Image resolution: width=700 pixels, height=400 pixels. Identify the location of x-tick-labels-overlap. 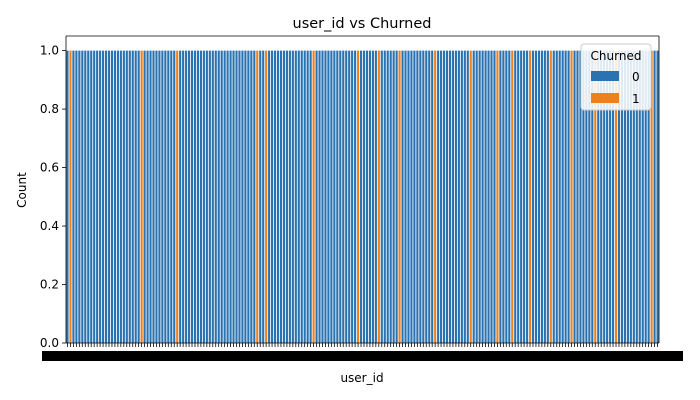
(362, 356).